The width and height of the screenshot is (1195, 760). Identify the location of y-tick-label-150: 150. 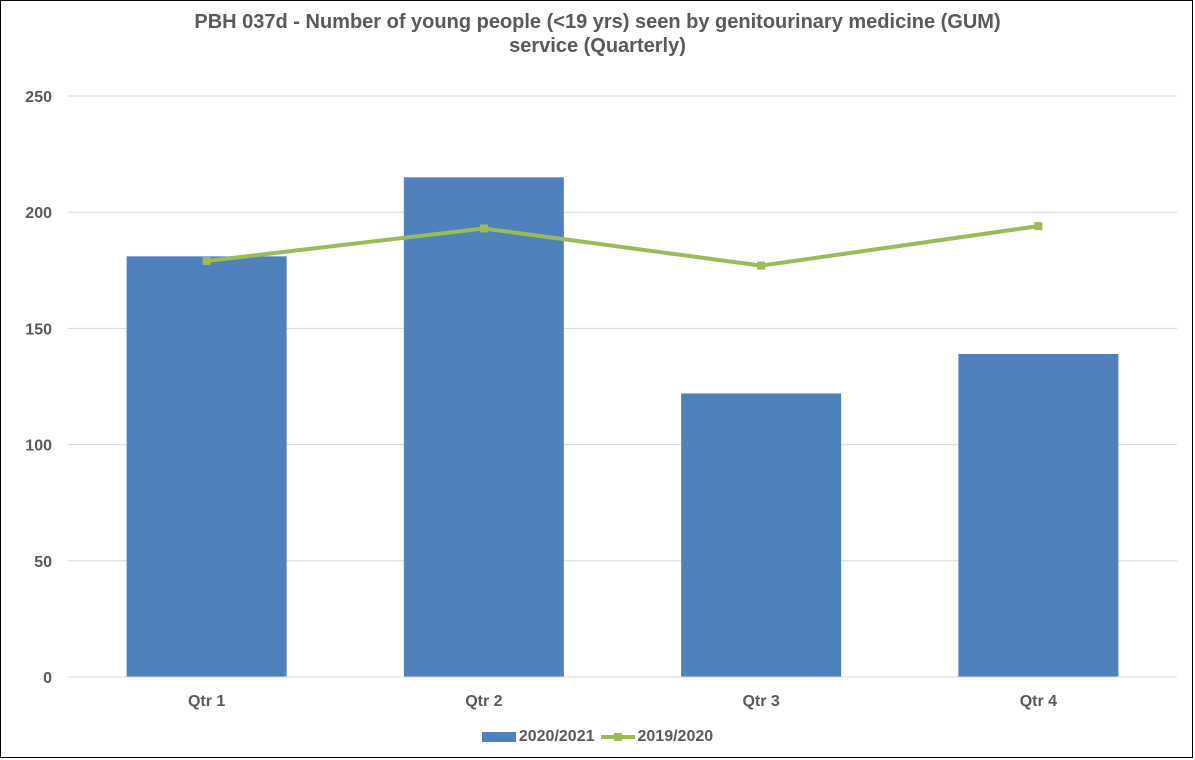
(38, 329).